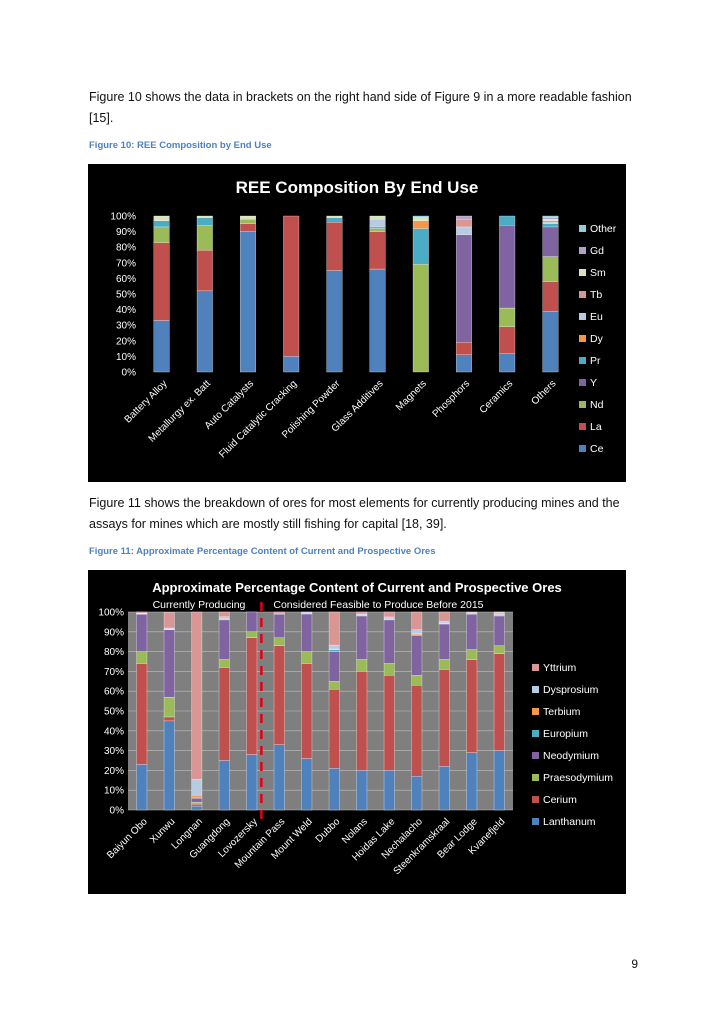 The height and width of the screenshot is (1030, 728). I want to click on bar-segment-bear-lodge-yttrium, so click(472, 612).